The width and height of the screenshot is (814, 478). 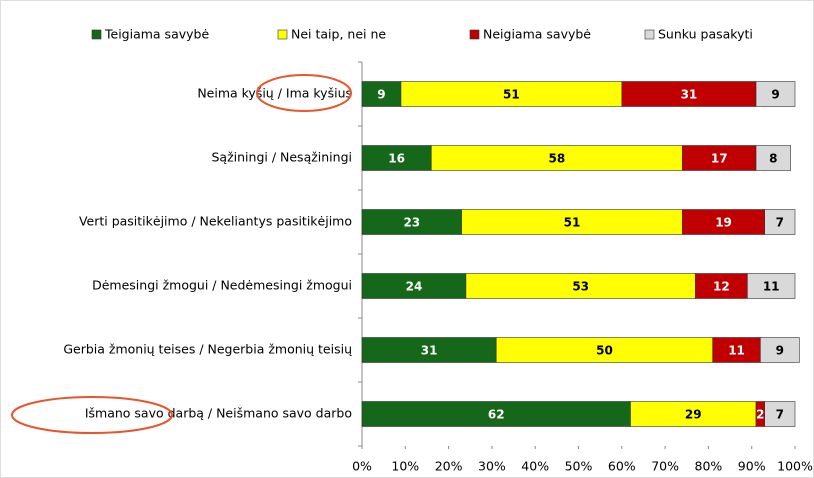 What do you see at coordinates (709, 466) in the screenshot?
I see `x-tick-label: 80%` at bounding box center [709, 466].